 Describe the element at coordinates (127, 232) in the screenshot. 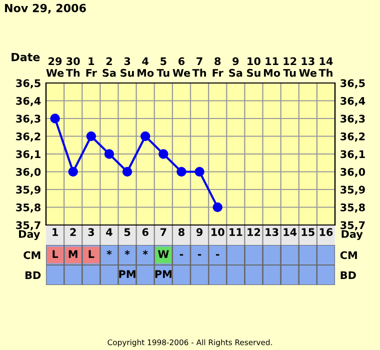

I see `x-tick-label: 5` at that location.